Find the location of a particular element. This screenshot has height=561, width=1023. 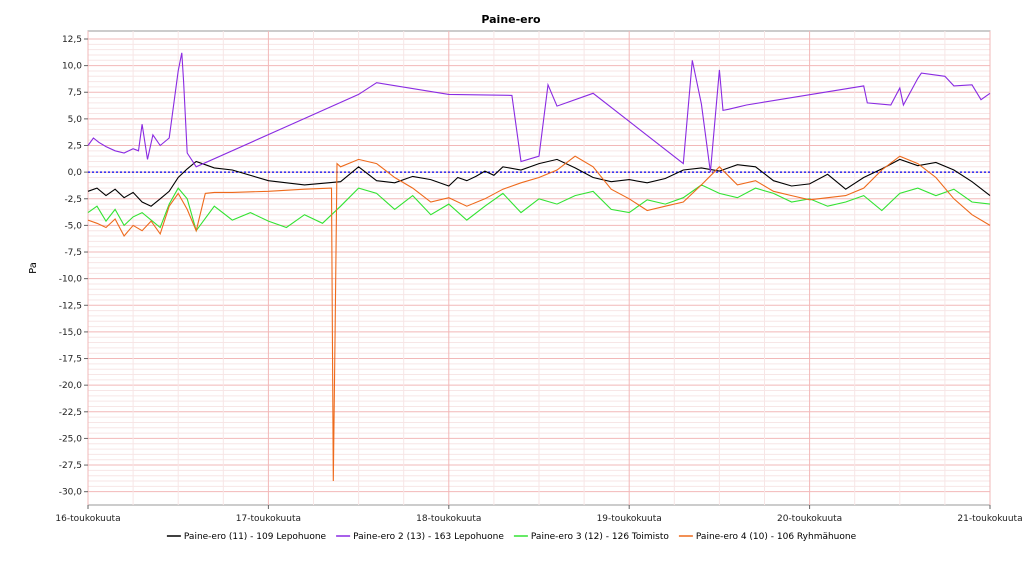

y-axis-label: Pa is located at coordinates (33, 268).